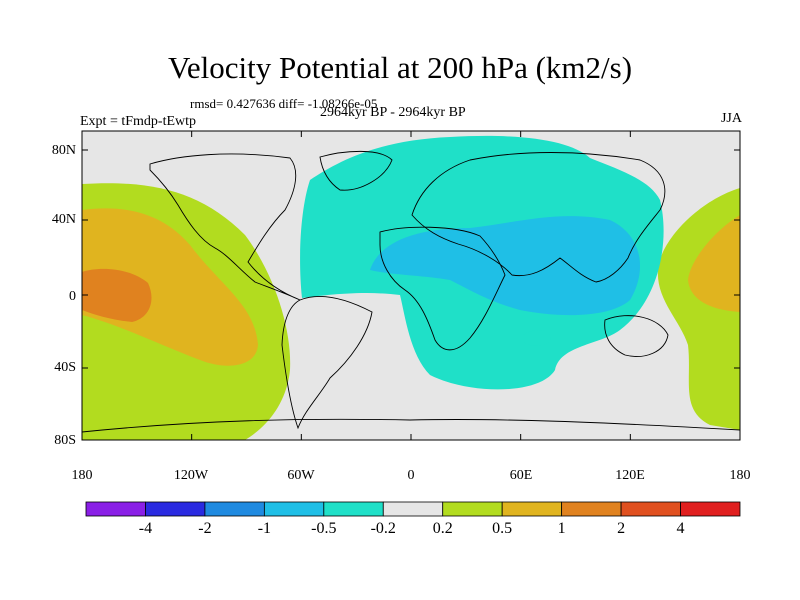  I want to click on season-label: JJA, so click(731, 118).